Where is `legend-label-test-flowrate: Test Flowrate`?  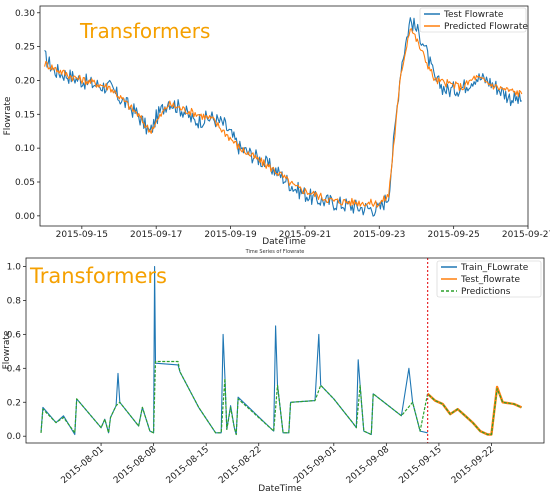
legend-label-test-flowrate: Test Flowrate is located at coordinates (473, 15).